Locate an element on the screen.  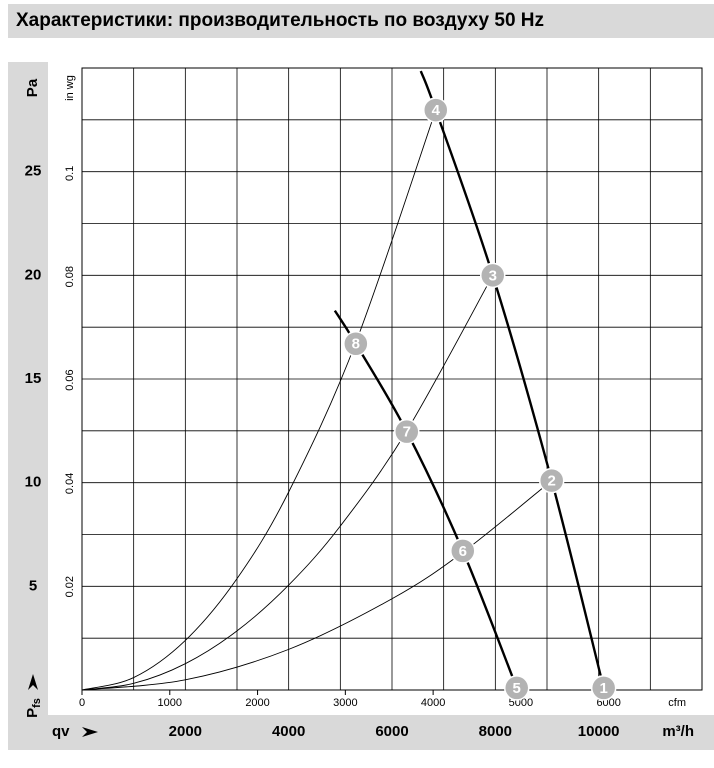
x-unit: m³/h is located at coordinates (678, 731).